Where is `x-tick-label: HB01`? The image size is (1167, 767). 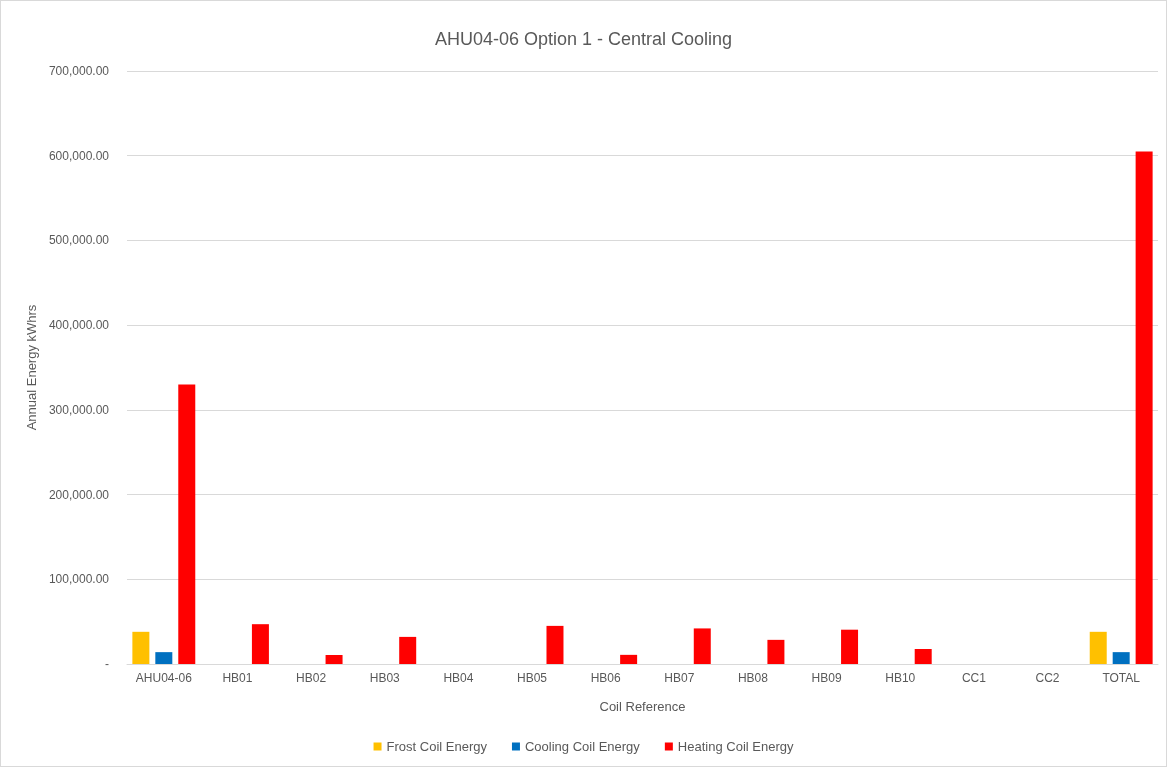 x-tick-label: HB01 is located at coordinates (237, 678).